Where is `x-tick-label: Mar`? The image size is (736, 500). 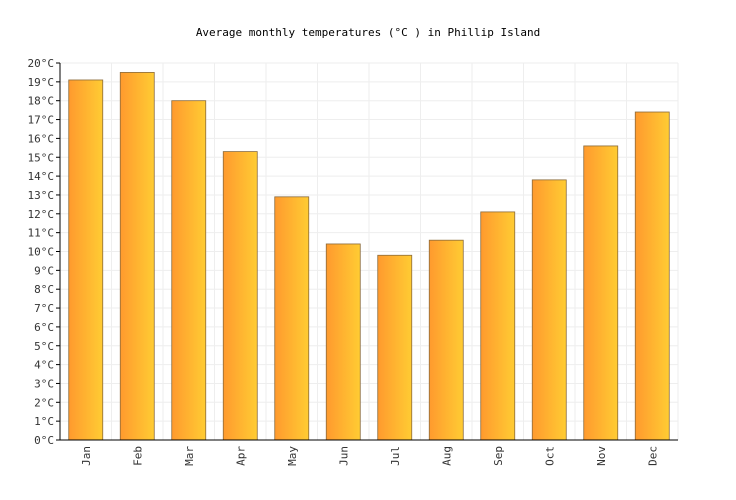
x-tick-label: Mar is located at coordinates (189, 456).